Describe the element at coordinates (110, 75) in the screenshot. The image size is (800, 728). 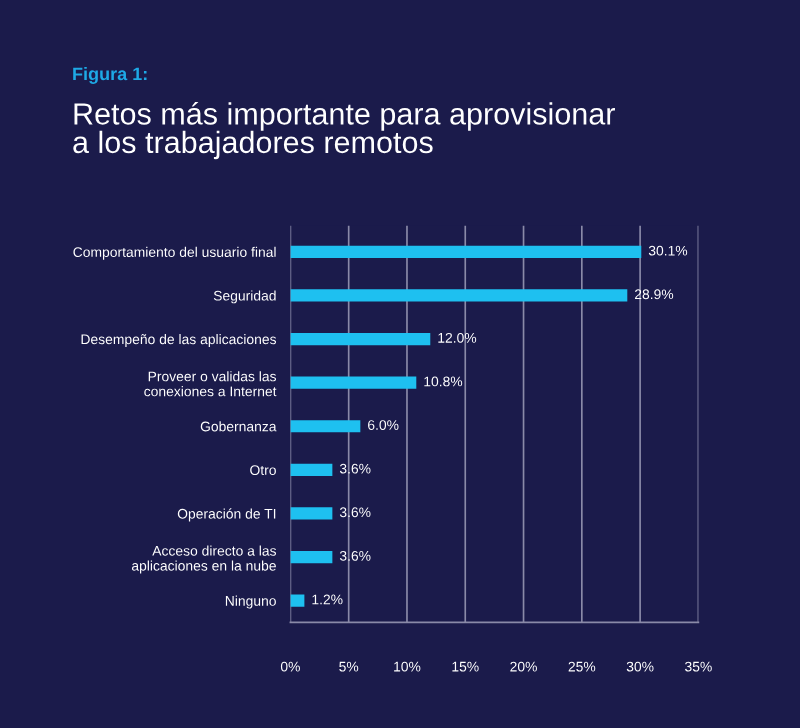
I see `text: Figura 1:` at that location.